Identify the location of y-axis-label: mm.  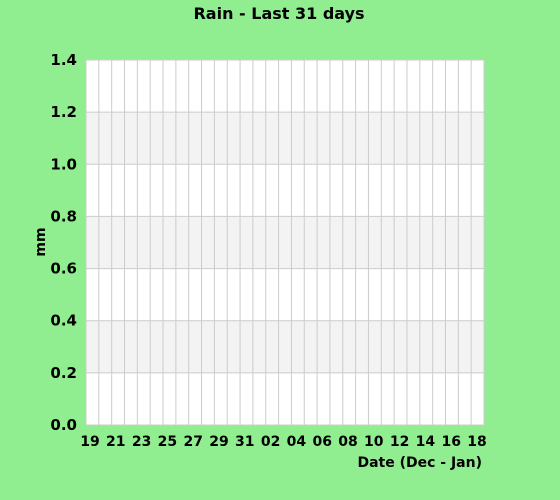
(41, 241).